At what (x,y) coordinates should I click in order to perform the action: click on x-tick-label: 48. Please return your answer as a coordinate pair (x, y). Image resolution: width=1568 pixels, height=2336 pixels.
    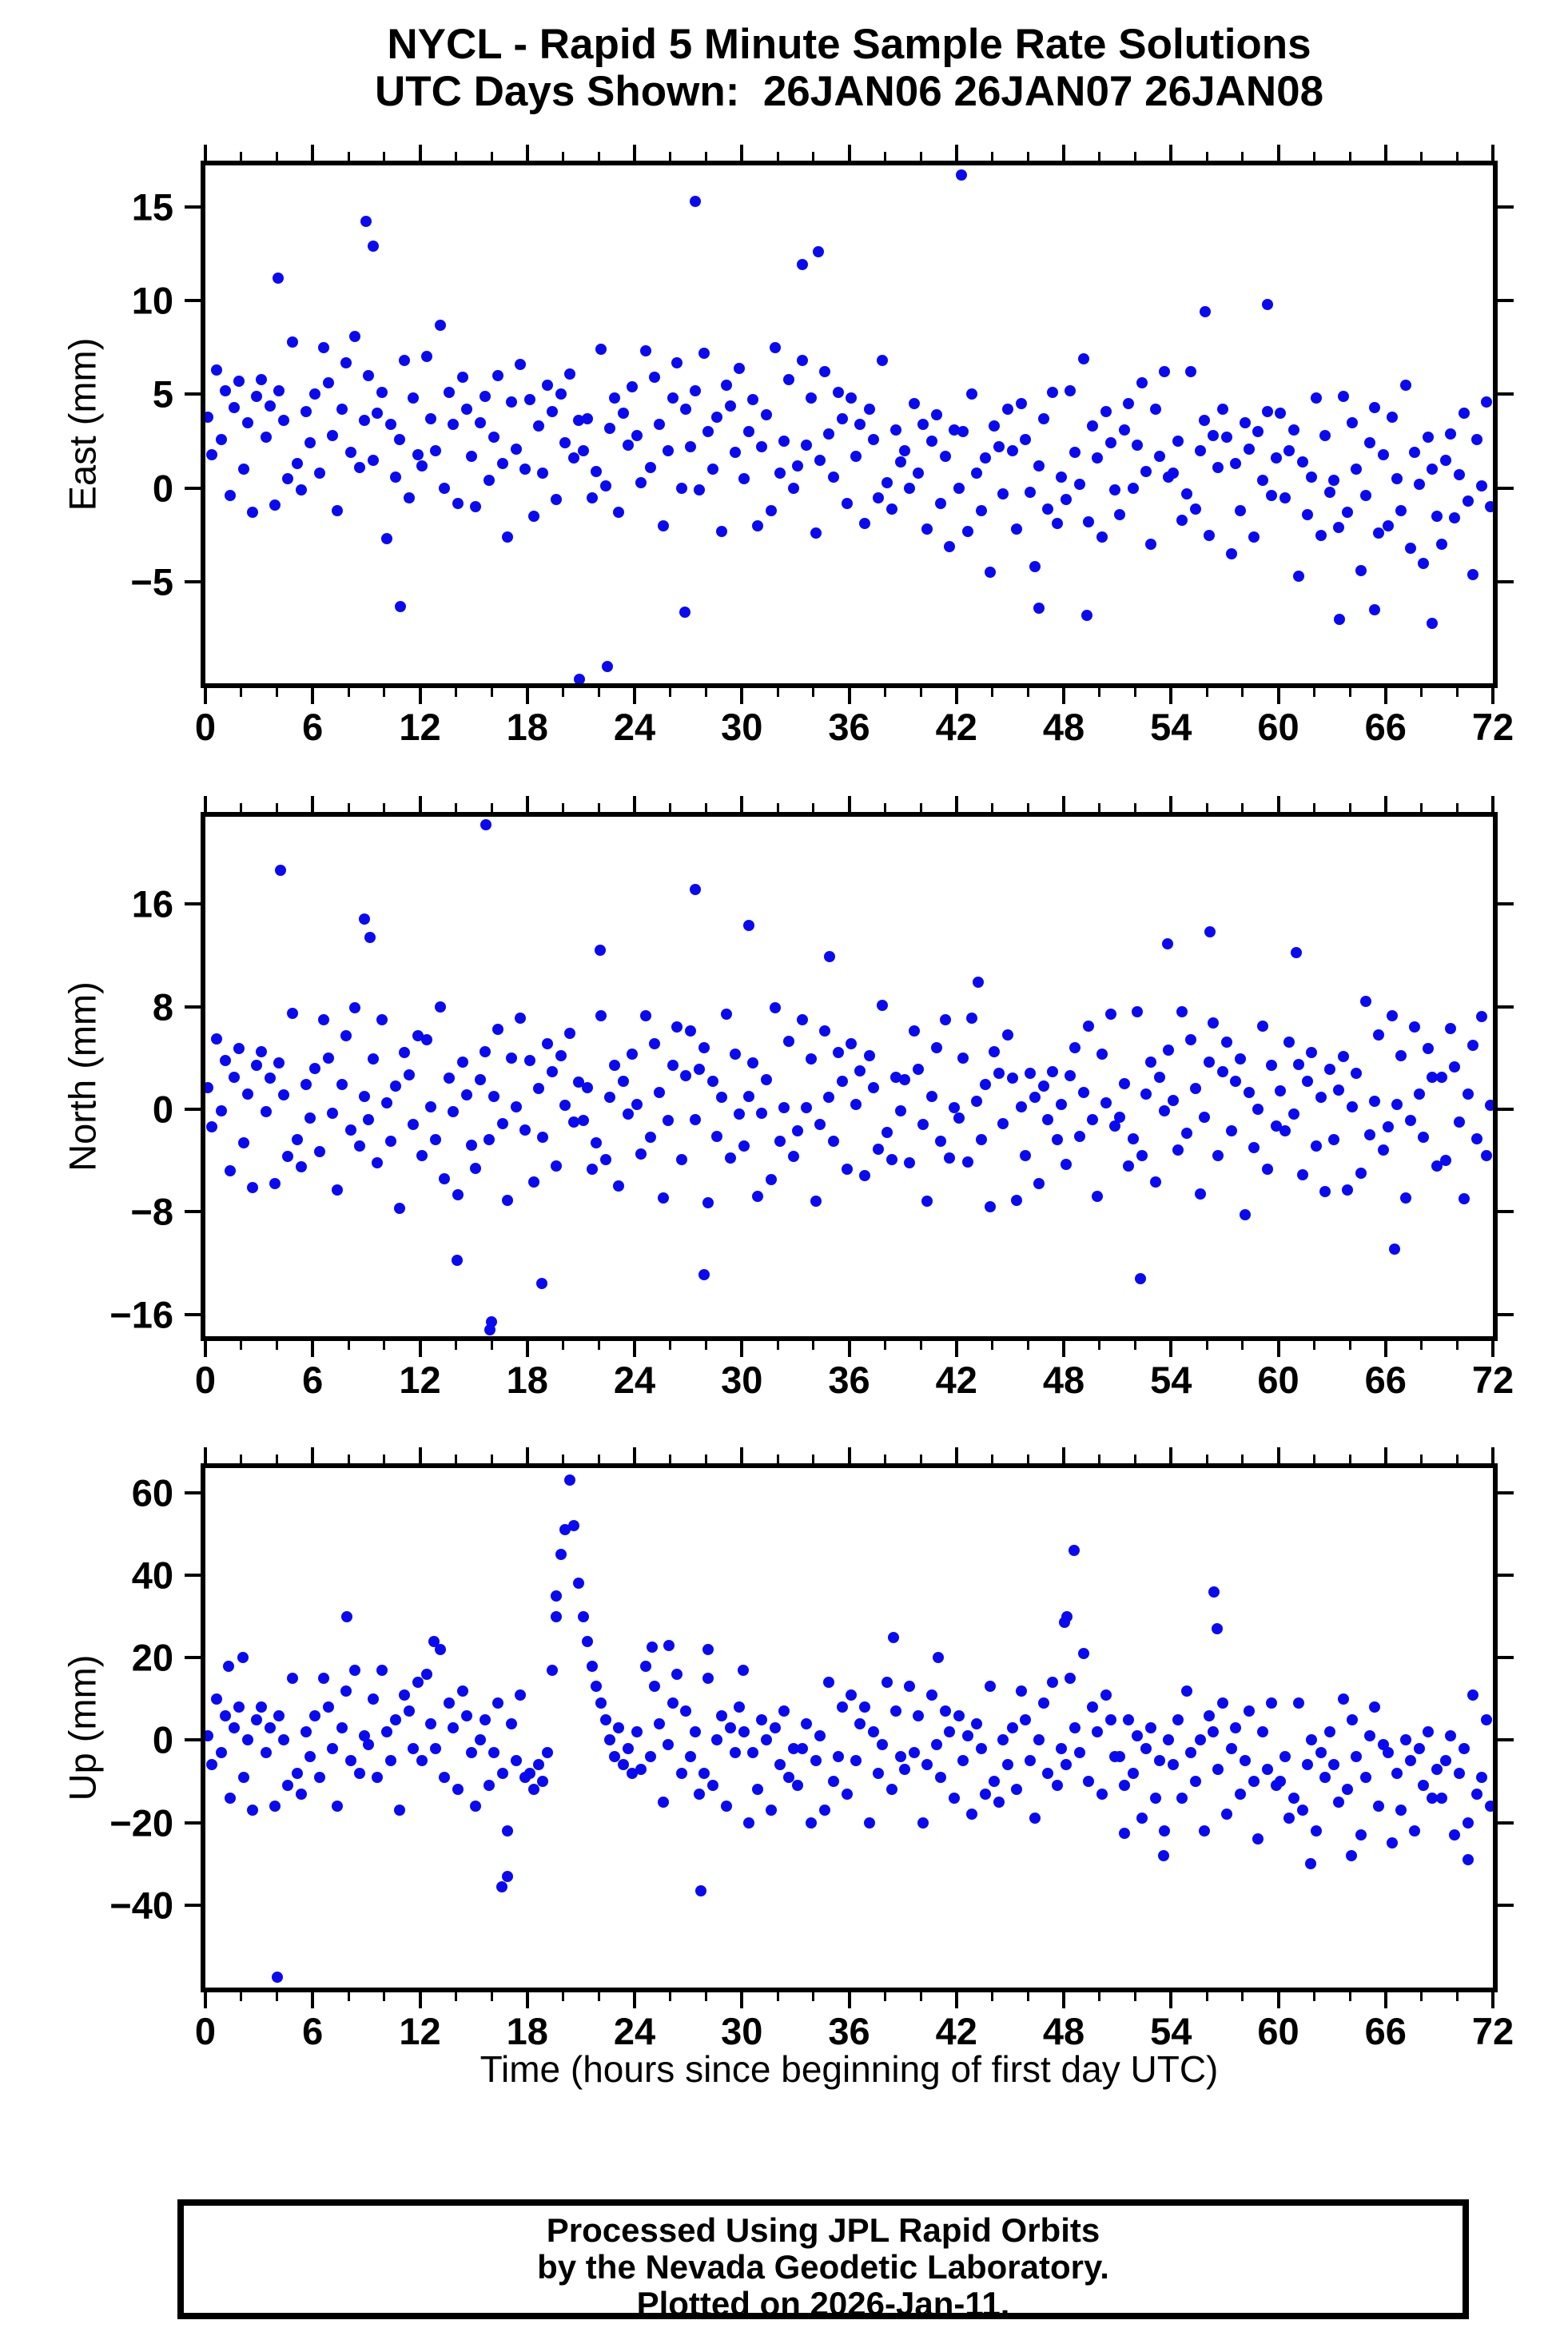
    Looking at the image, I should click on (1063, 2031).